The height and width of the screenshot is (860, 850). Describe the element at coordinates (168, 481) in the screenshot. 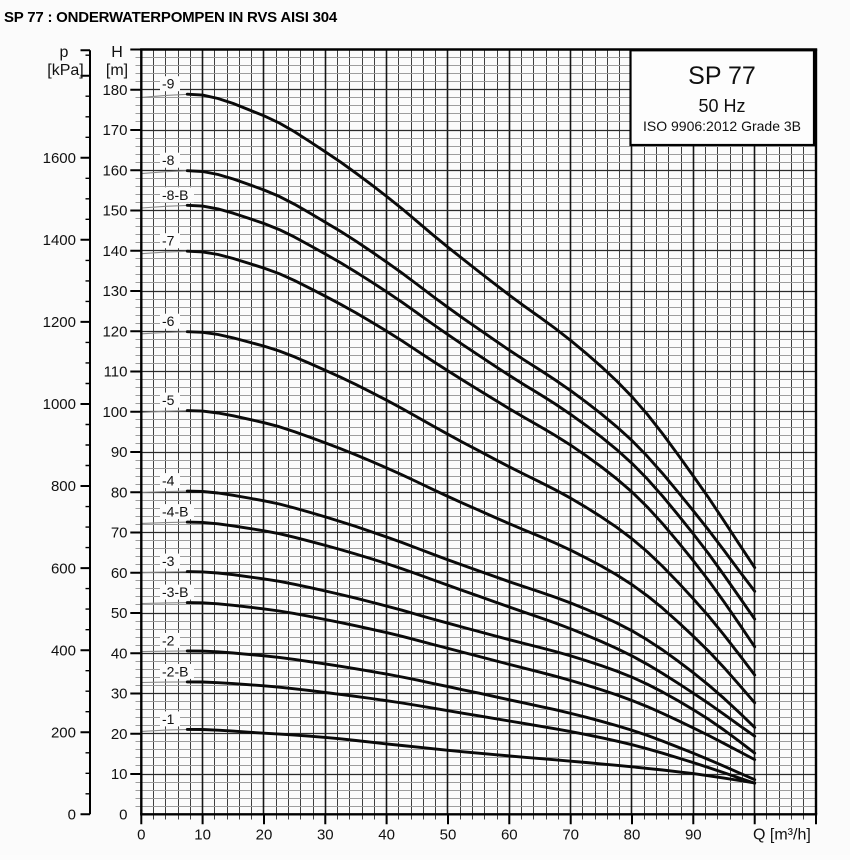

I see `svg-text: -4` at that location.